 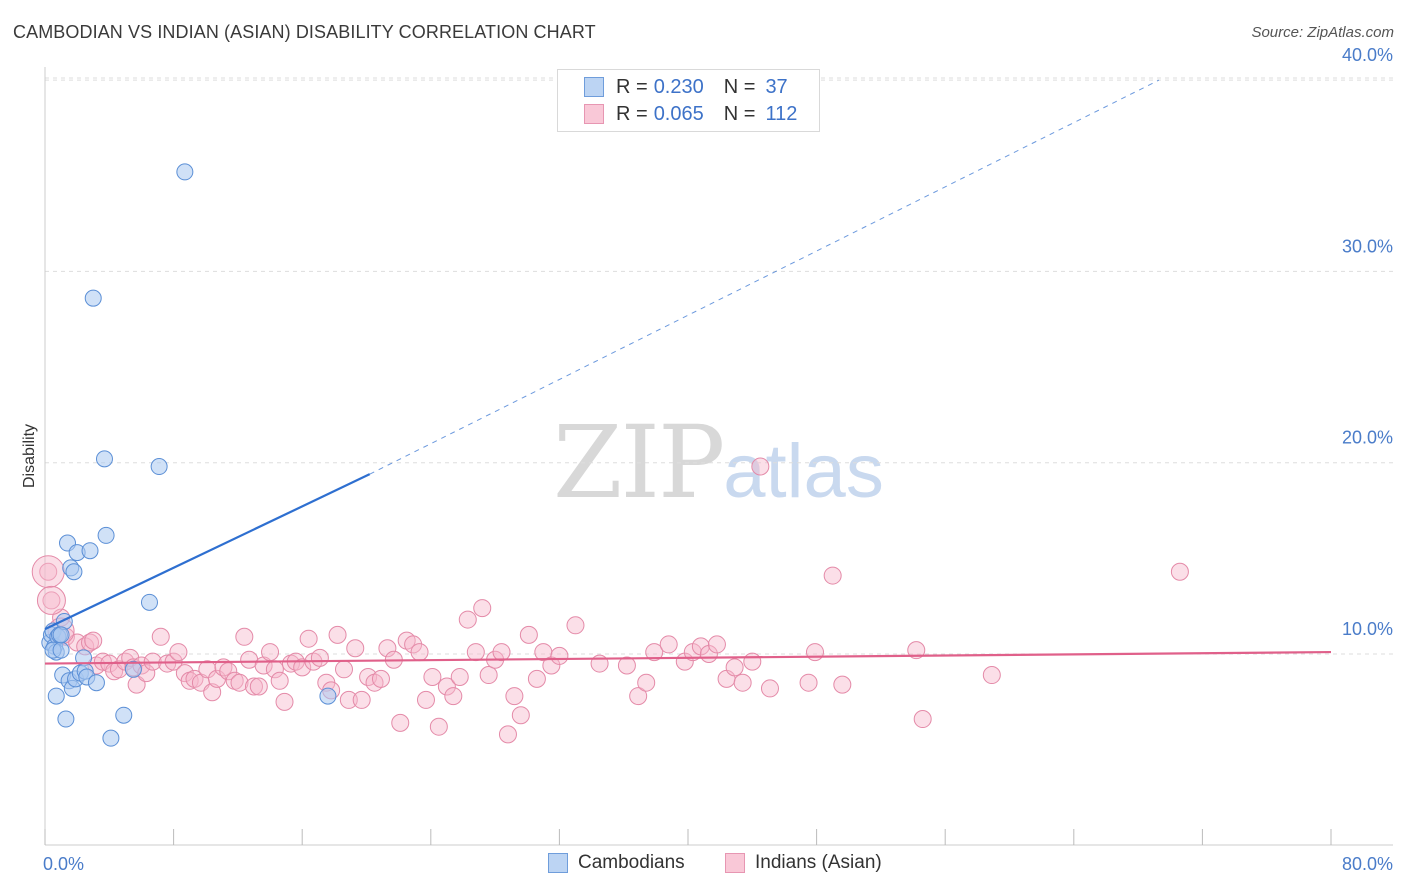 What do you see at coordinates (781, 113) in the screenshot?
I see `n-value: 112` at bounding box center [781, 113].